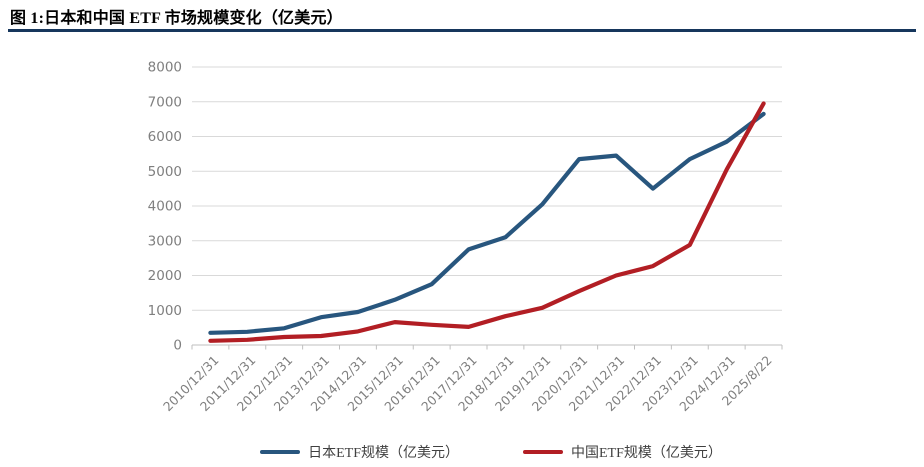 The height and width of the screenshot is (467, 924). What do you see at coordinates (165, 311) in the screenshot?
I see `y-tick-label: 1000` at bounding box center [165, 311].